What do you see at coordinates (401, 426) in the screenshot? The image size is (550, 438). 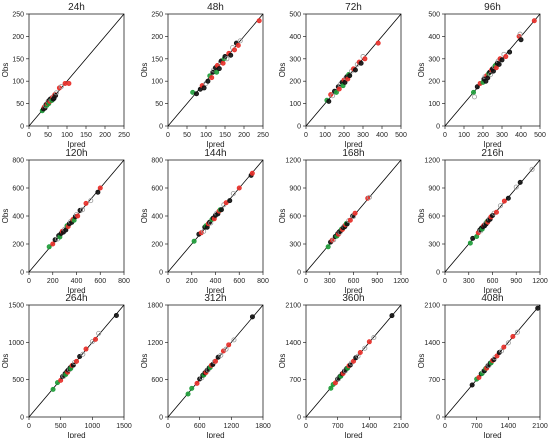 I see `x-tick-label: 2100` at bounding box center [401, 426].